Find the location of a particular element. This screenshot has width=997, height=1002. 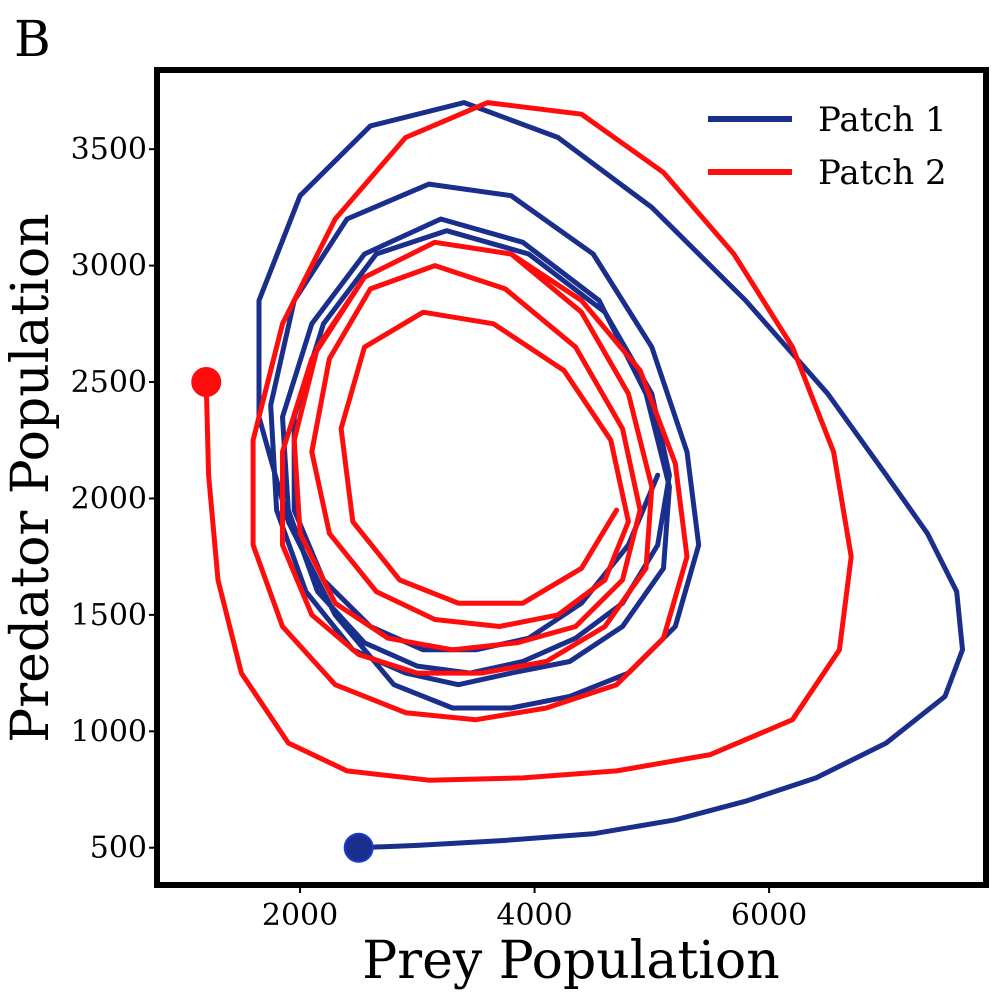

legend-label-patch-1: Patch 1 is located at coordinates (882, 120).